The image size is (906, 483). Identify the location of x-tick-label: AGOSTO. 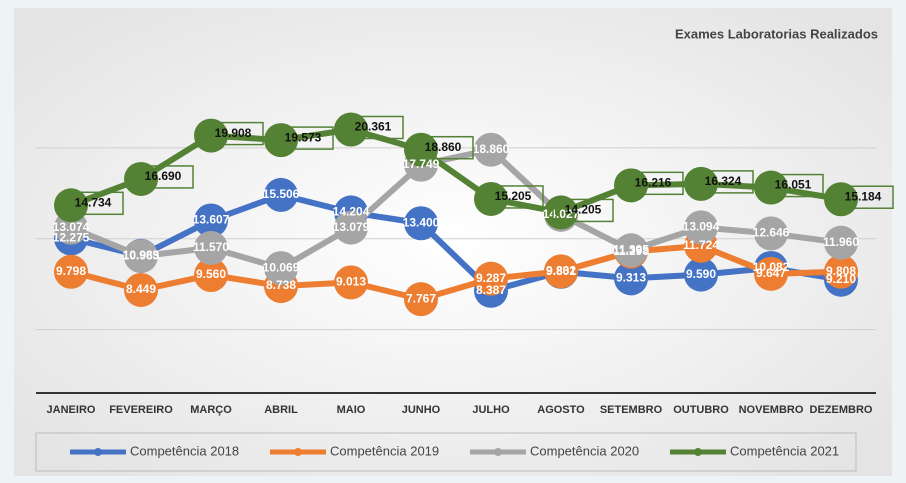
(561, 410).